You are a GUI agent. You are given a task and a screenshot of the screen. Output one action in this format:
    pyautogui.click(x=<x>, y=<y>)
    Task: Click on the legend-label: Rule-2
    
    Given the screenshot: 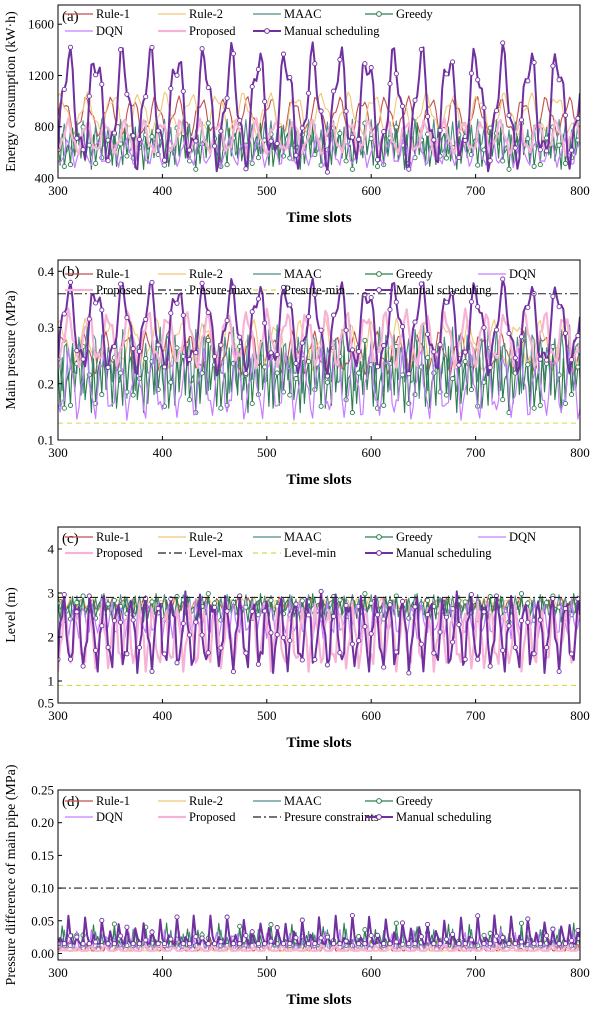 What is the action you would take?
    pyautogui.click(x=206, y=537)
    